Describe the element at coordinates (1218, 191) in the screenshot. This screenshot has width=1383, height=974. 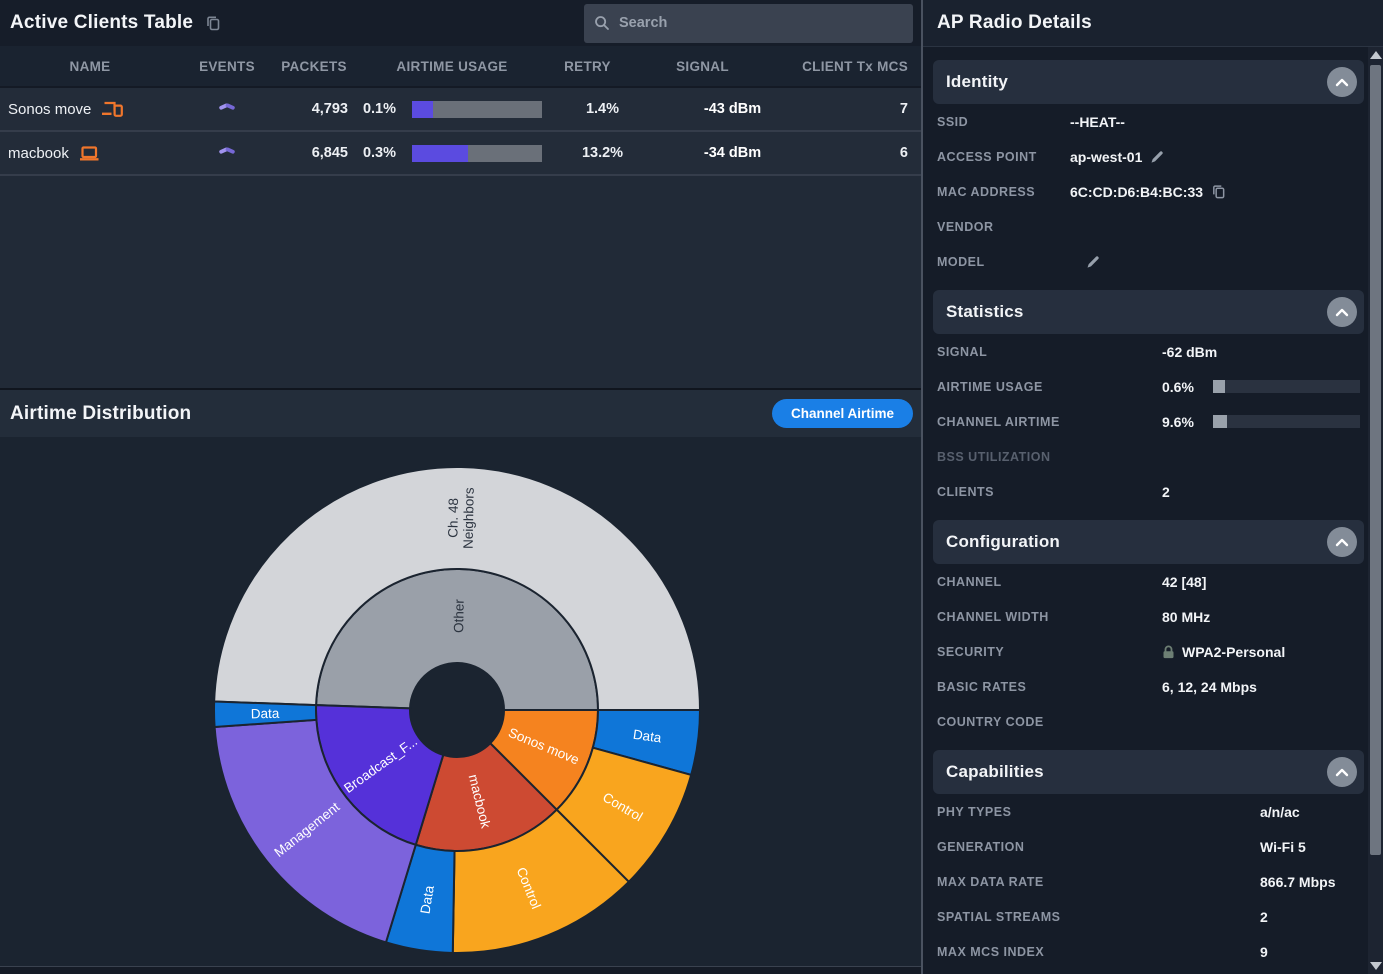
I see `copy-mac-address-icon` at that location.